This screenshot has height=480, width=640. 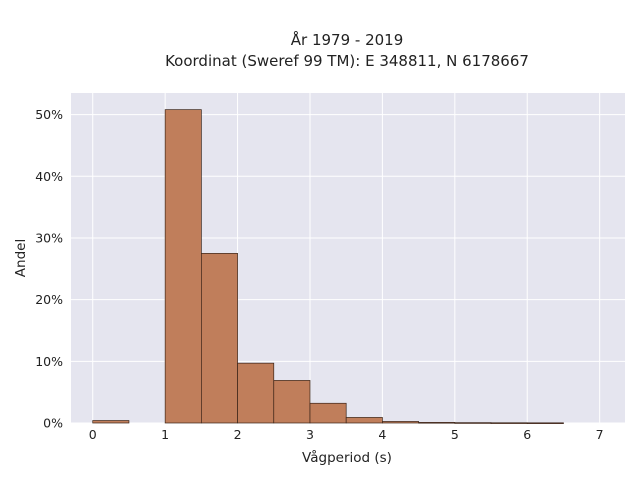 What do you see at coordinates (49, 361) in the screenshot?
I see `y-tick-label: 10%` at bounding box center [49, 361].